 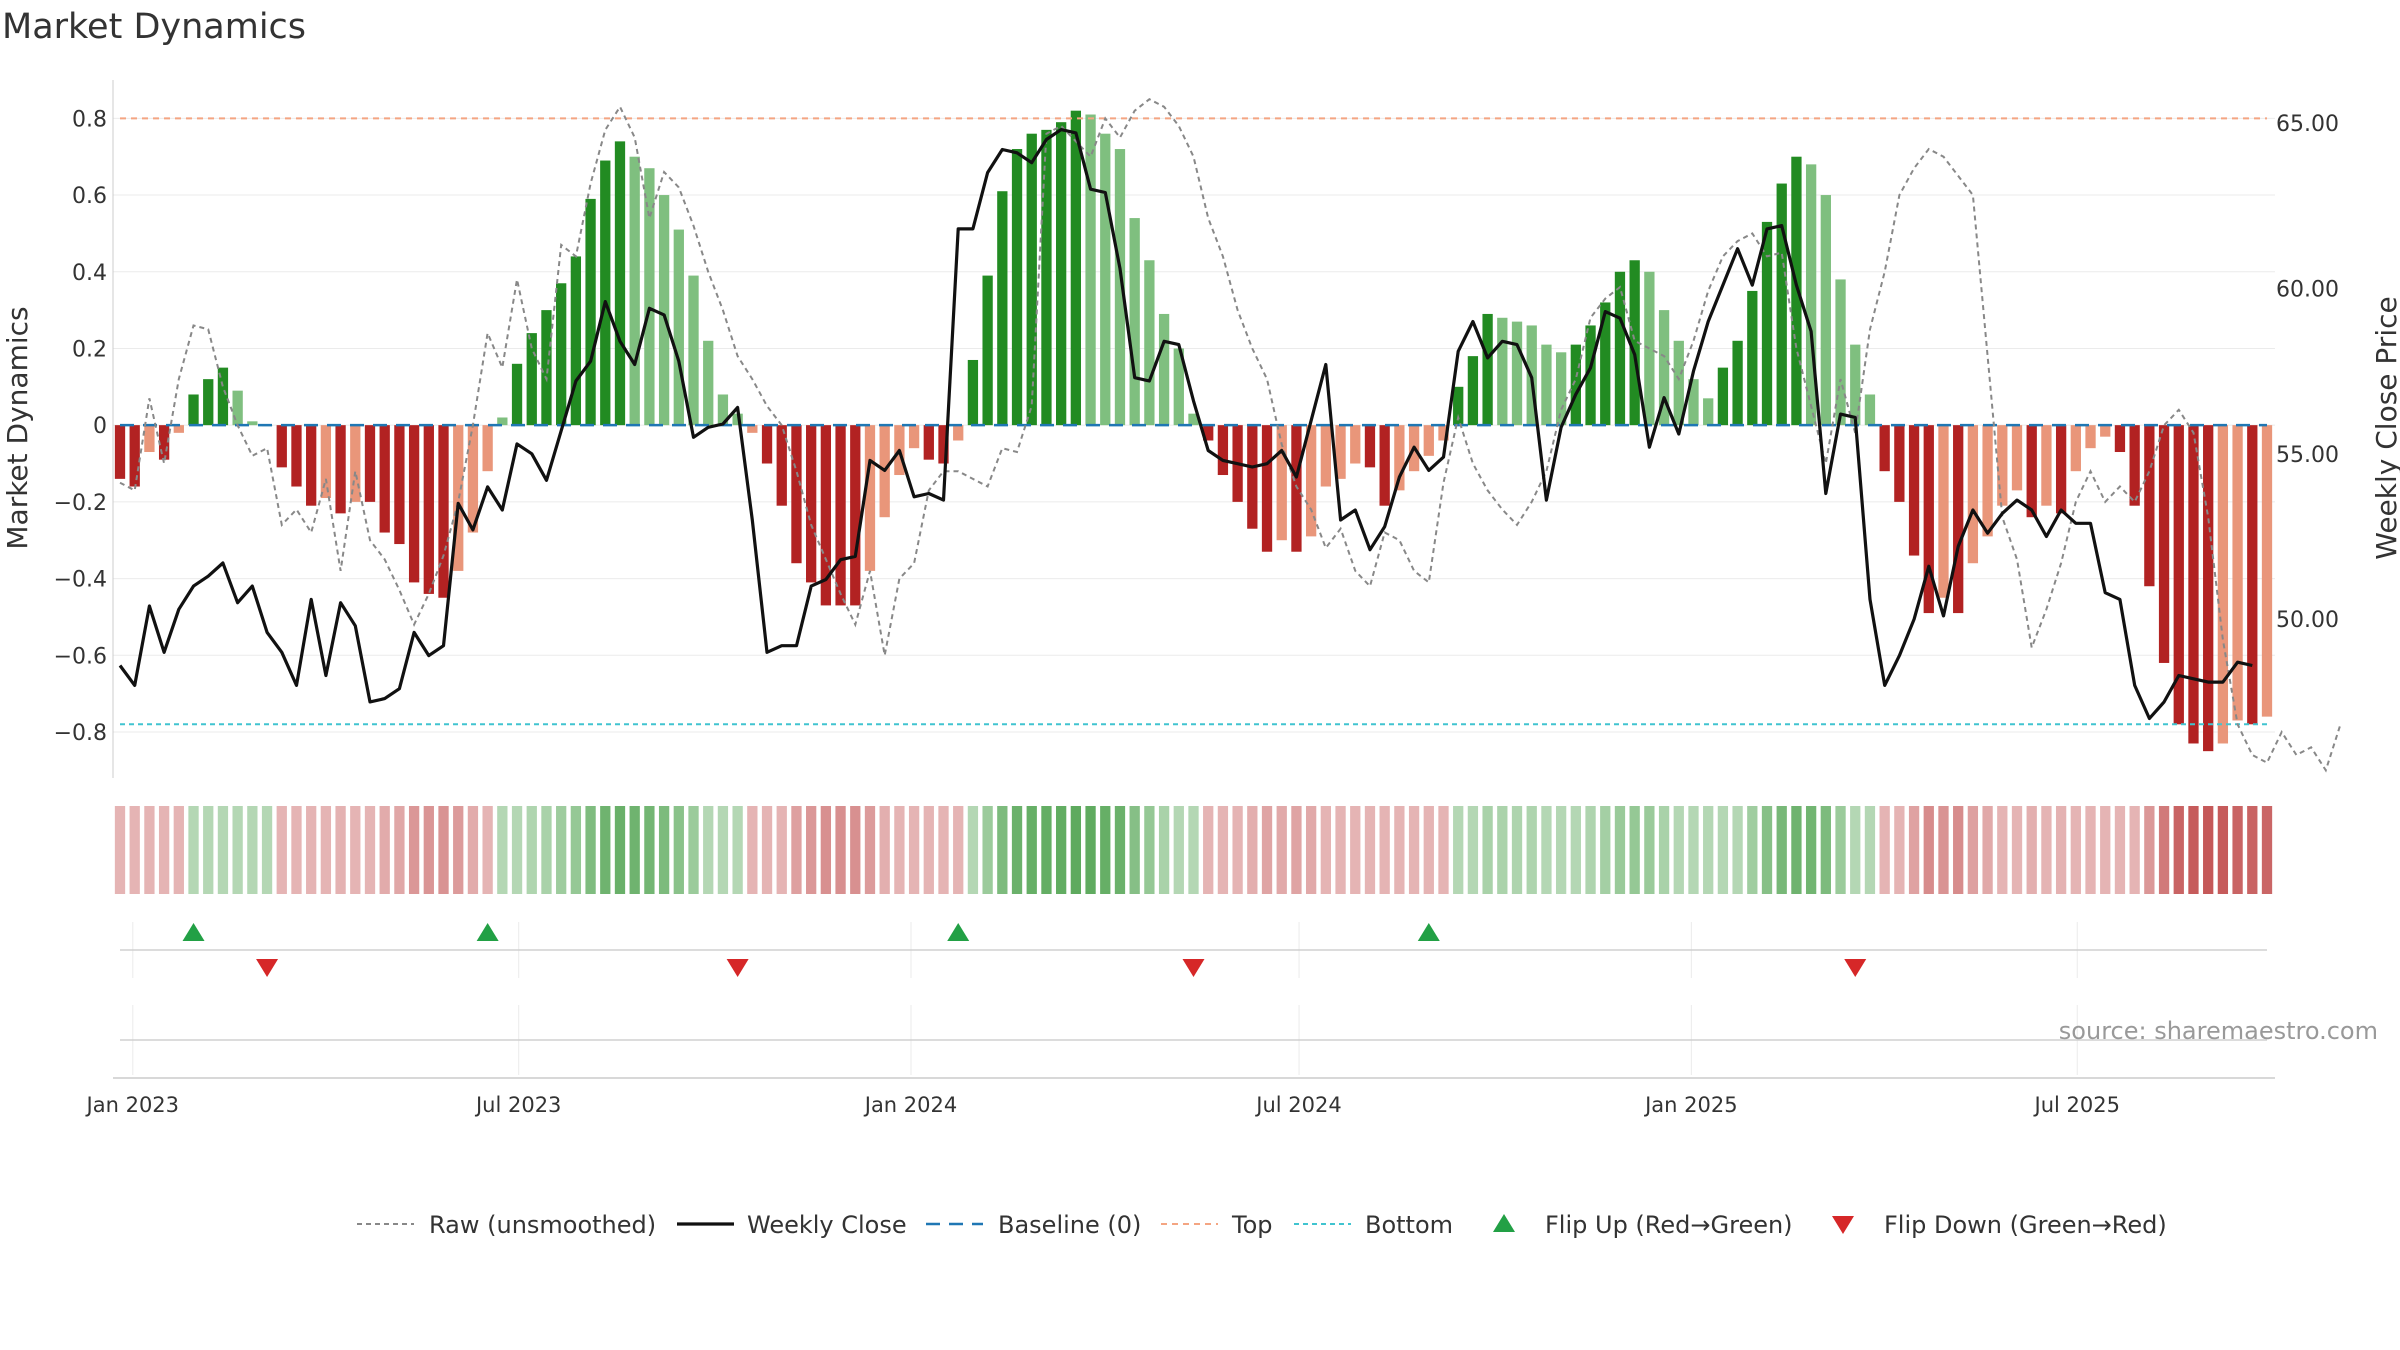 I want to click on legend-label: Flip Down (Green→Red), so click(x=2025, y=1225).